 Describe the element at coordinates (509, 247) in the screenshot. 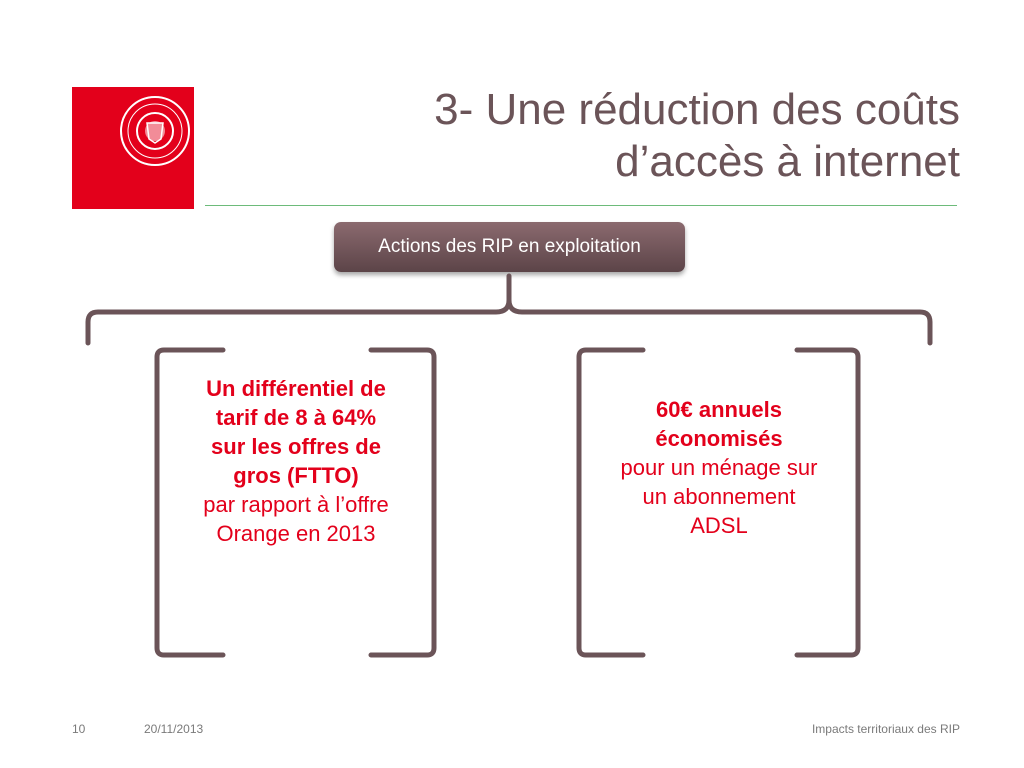

I see `actions-header-box: Actions des RIP en exploitation` at that location.